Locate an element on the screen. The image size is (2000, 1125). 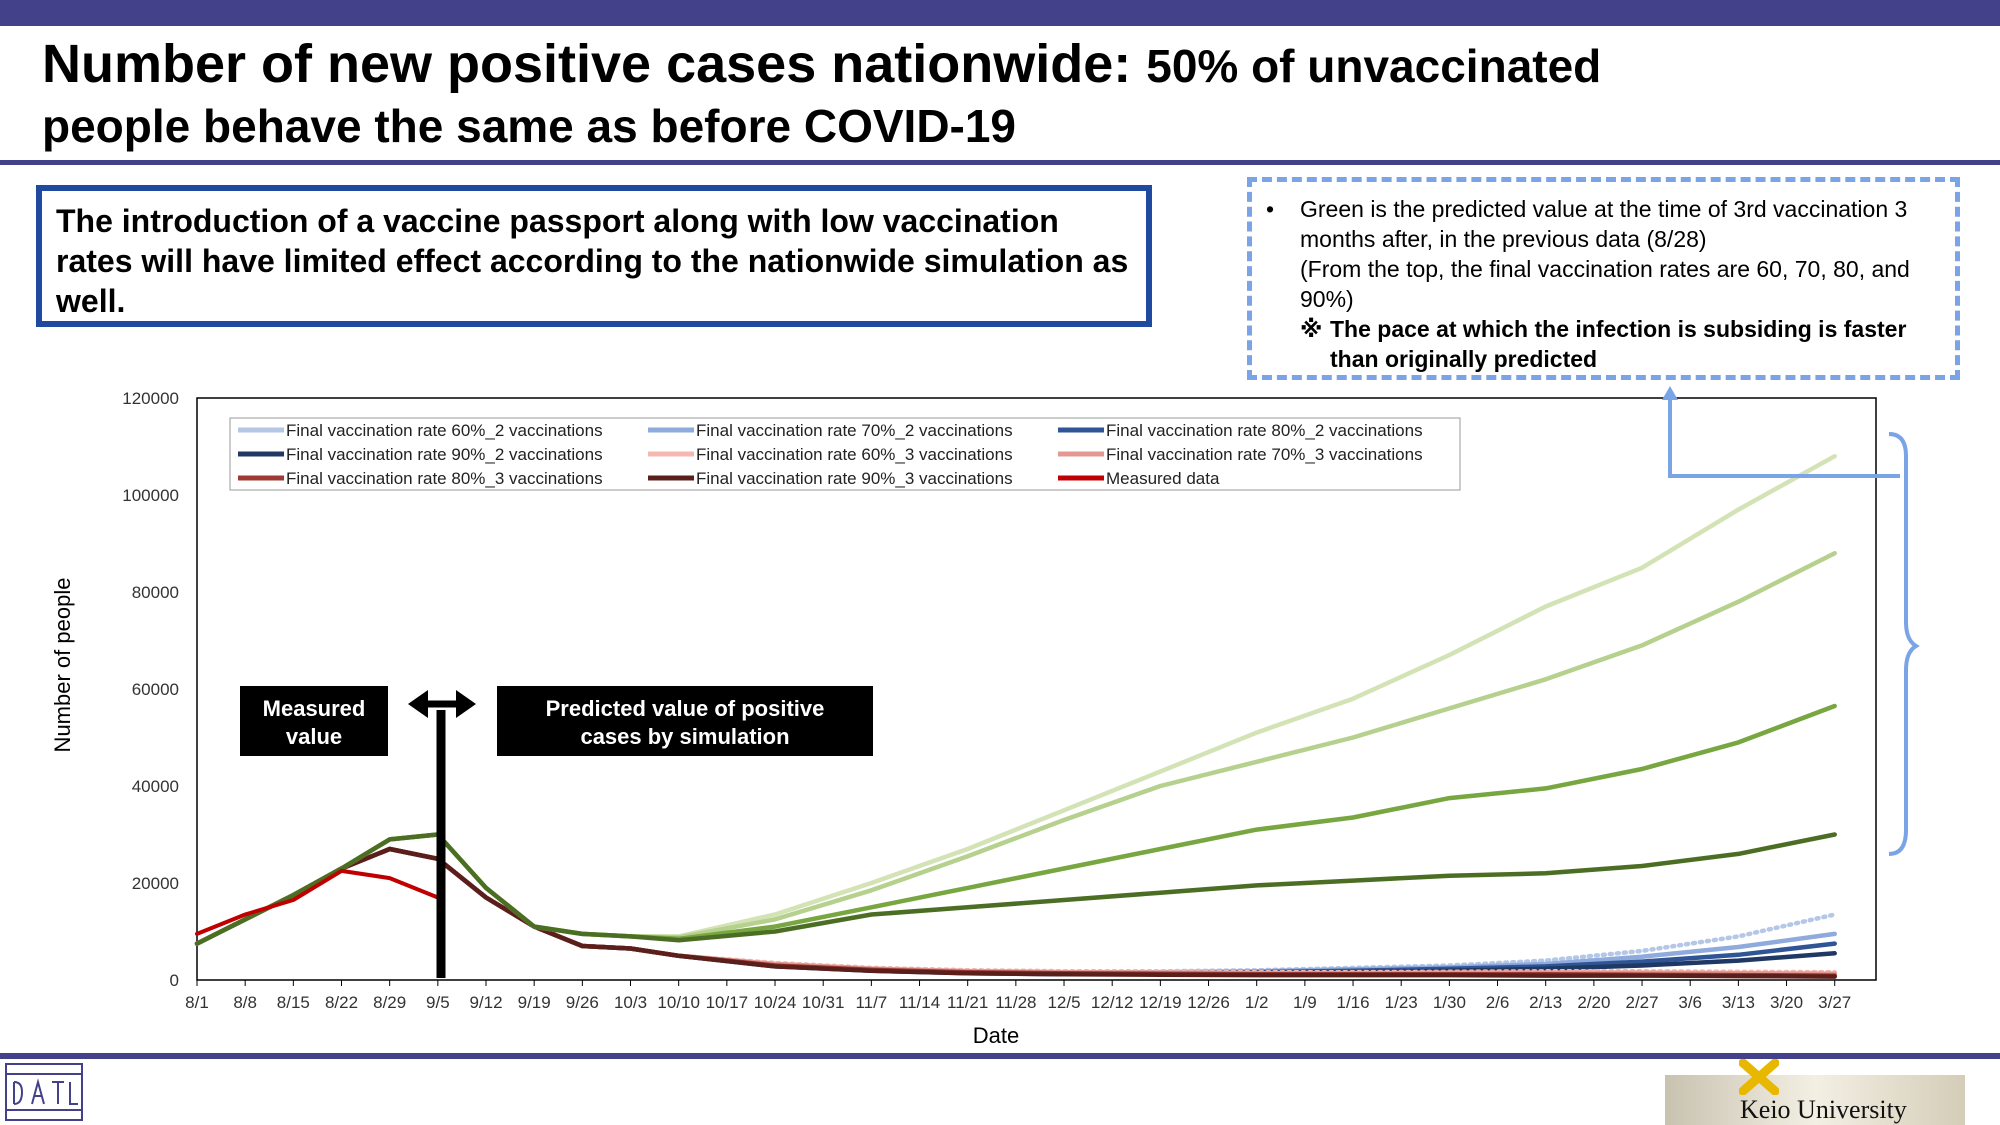
x-tick-label: 1/23 is located at coordinates (1401, 1002).